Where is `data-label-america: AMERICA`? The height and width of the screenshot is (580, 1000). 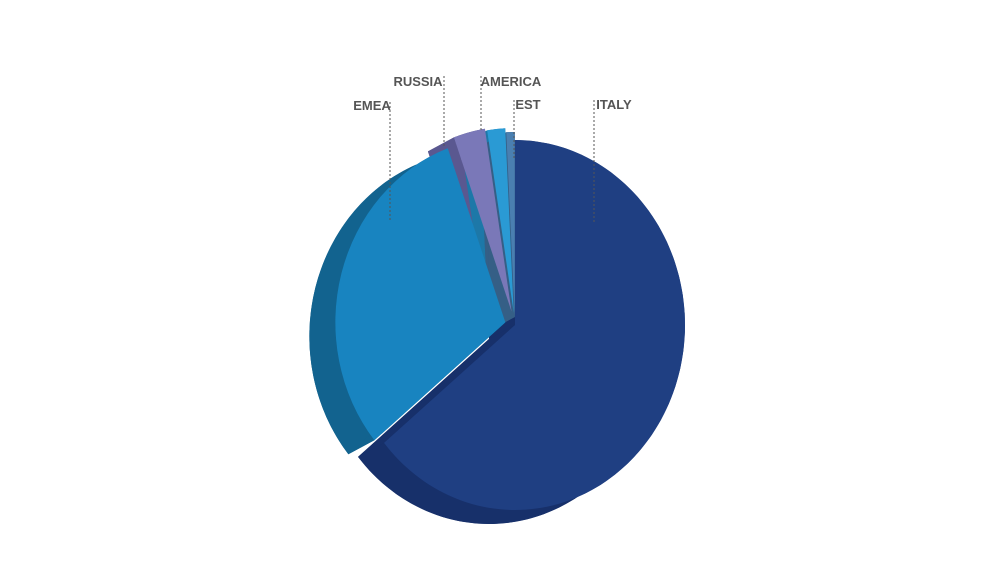 data-label-america: AMERICA is located at coordinates (511, 81).